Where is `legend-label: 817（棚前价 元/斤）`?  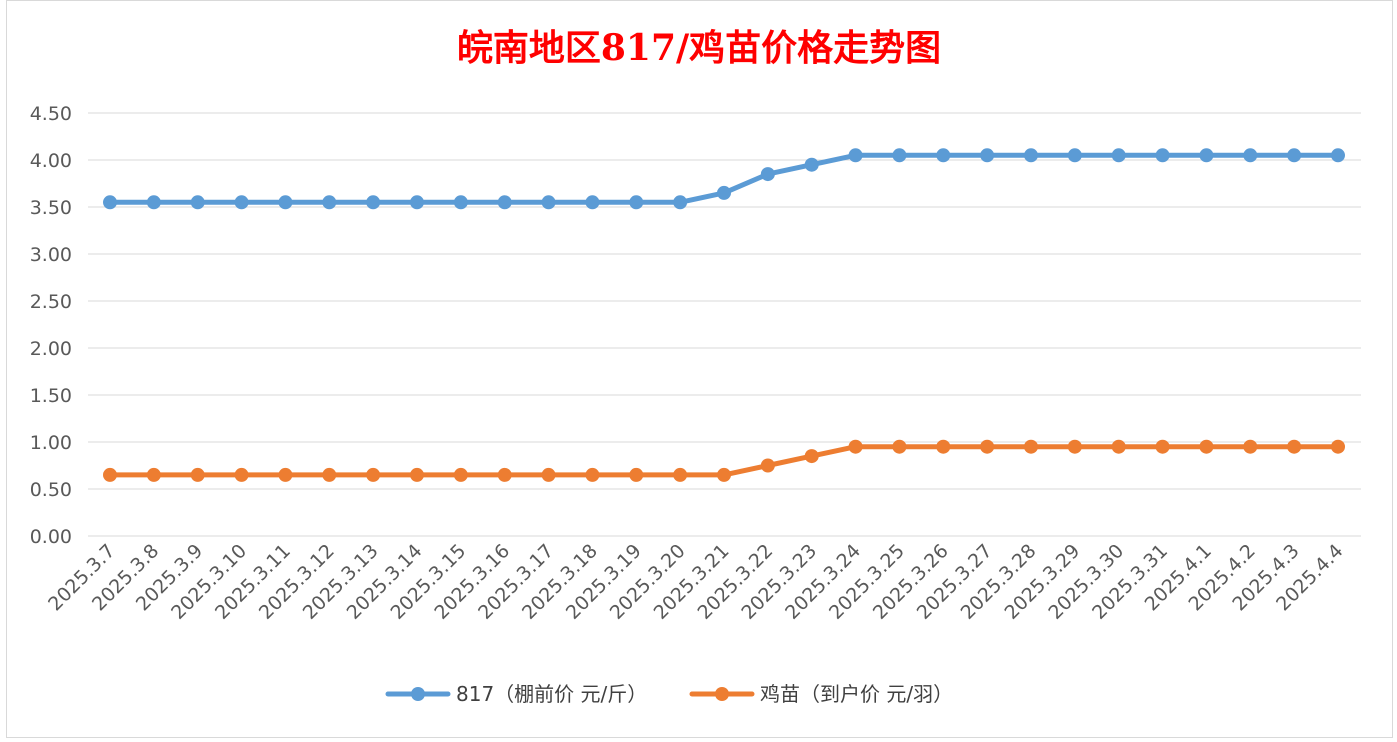
legend-label: 817（棚前价 元/斤） is located at coordinates (551, 694).